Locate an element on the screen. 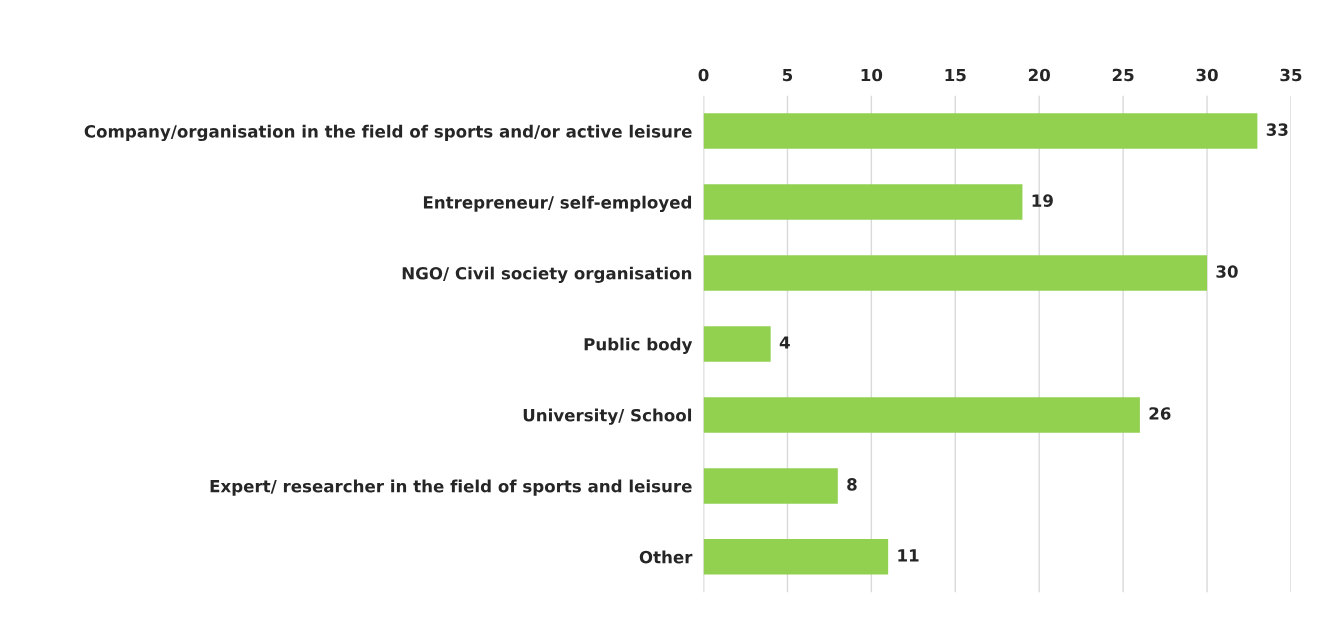  y-tick-label: NGO/ Civil society organisation is located at coordinates (547, 274).